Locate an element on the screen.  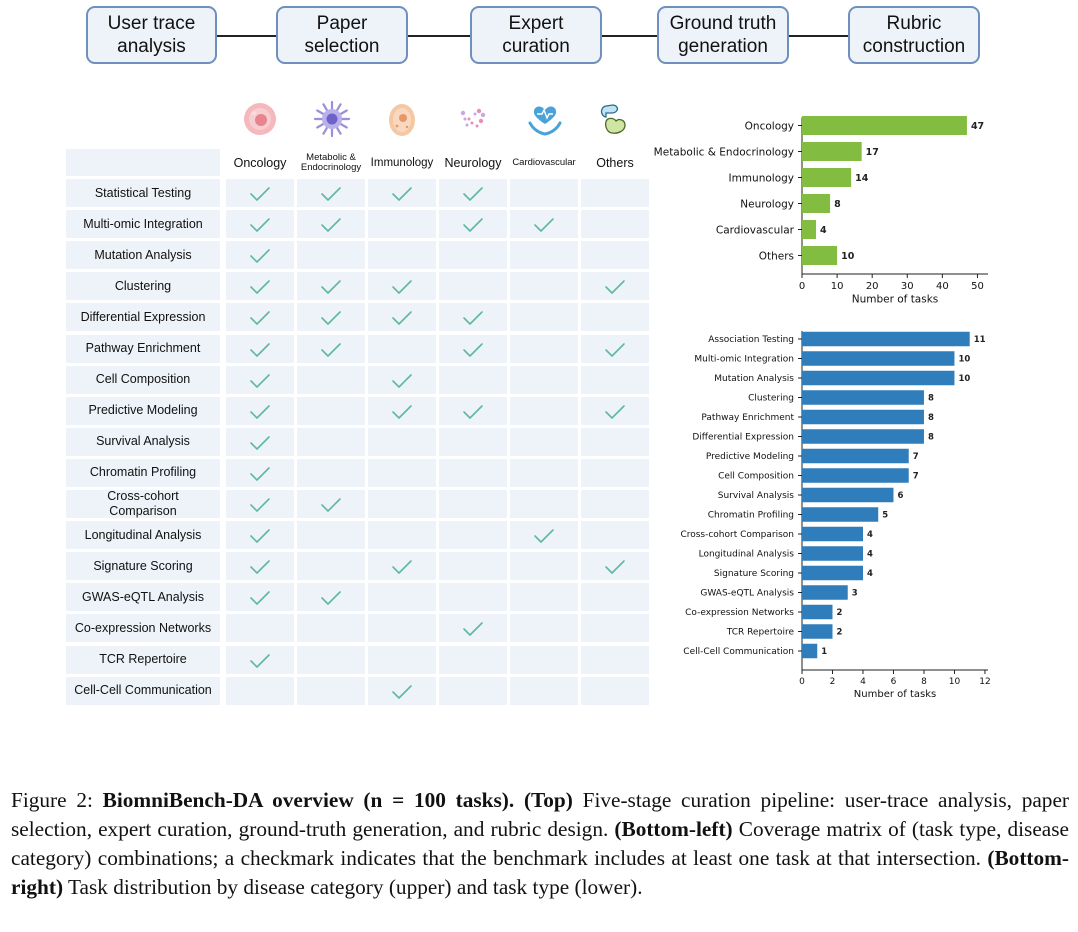
data-label: 17 is located at coordinates (872, 152).